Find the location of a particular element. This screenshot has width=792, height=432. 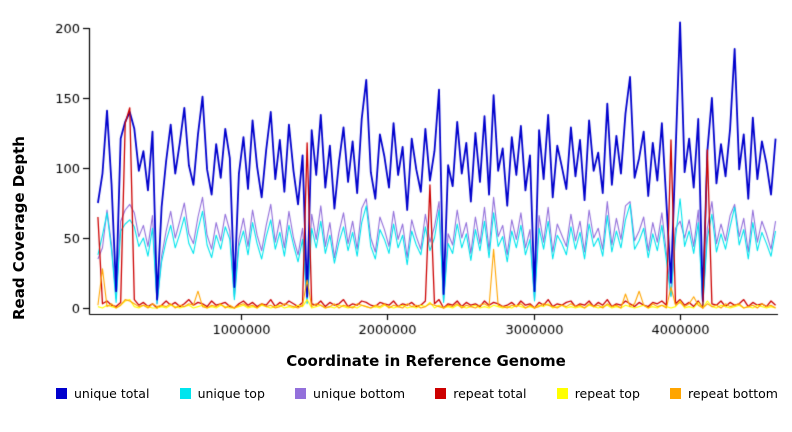

legend-item-repeat-top: repeat top is located at coordinates (598, 393).